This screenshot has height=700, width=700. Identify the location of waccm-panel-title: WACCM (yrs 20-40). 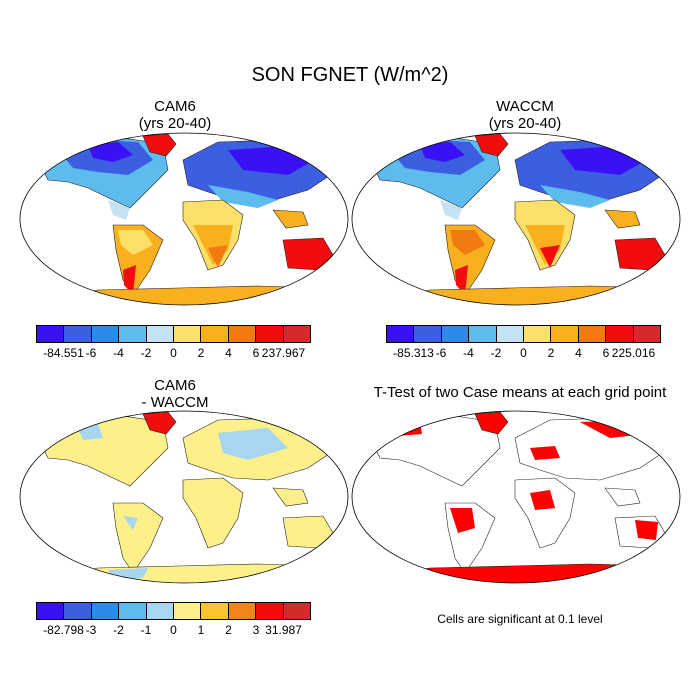
(525, 115).